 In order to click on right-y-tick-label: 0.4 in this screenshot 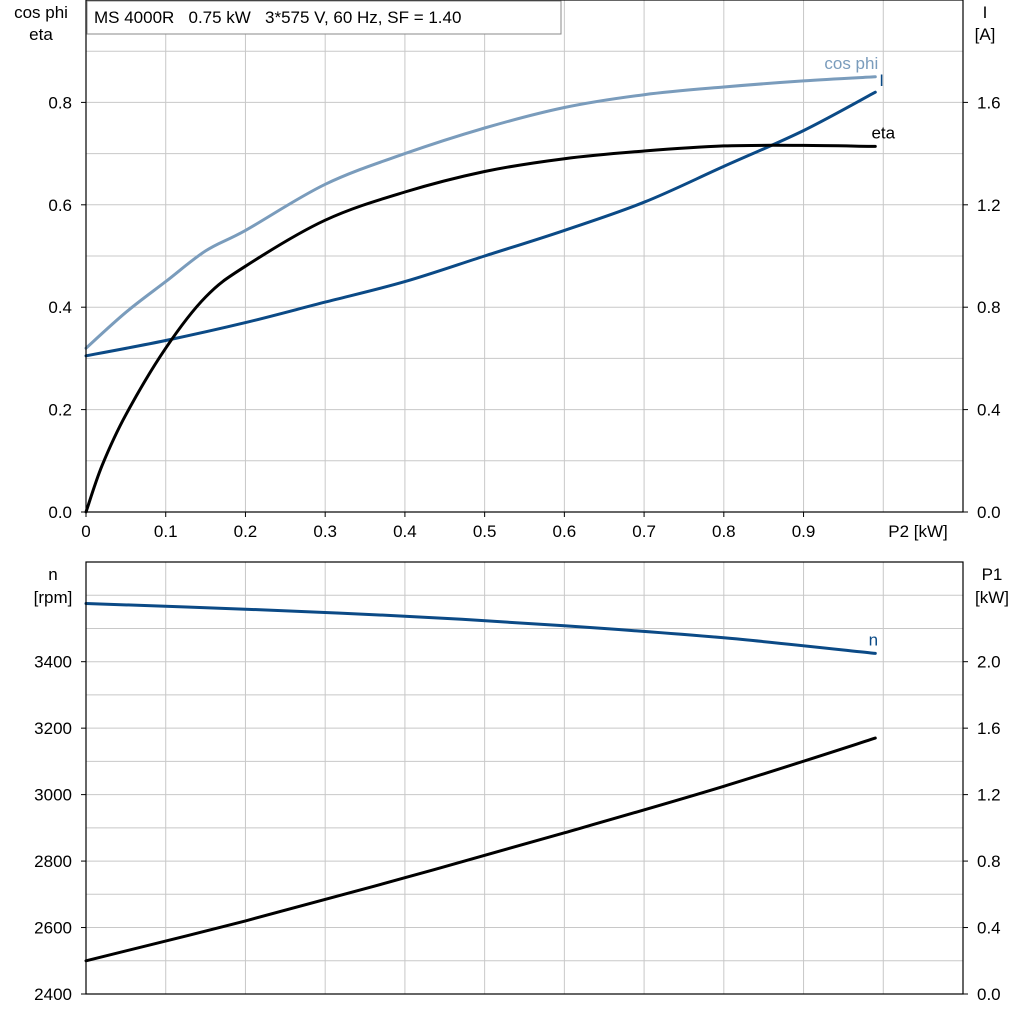, I will do `click(989, 410)`.